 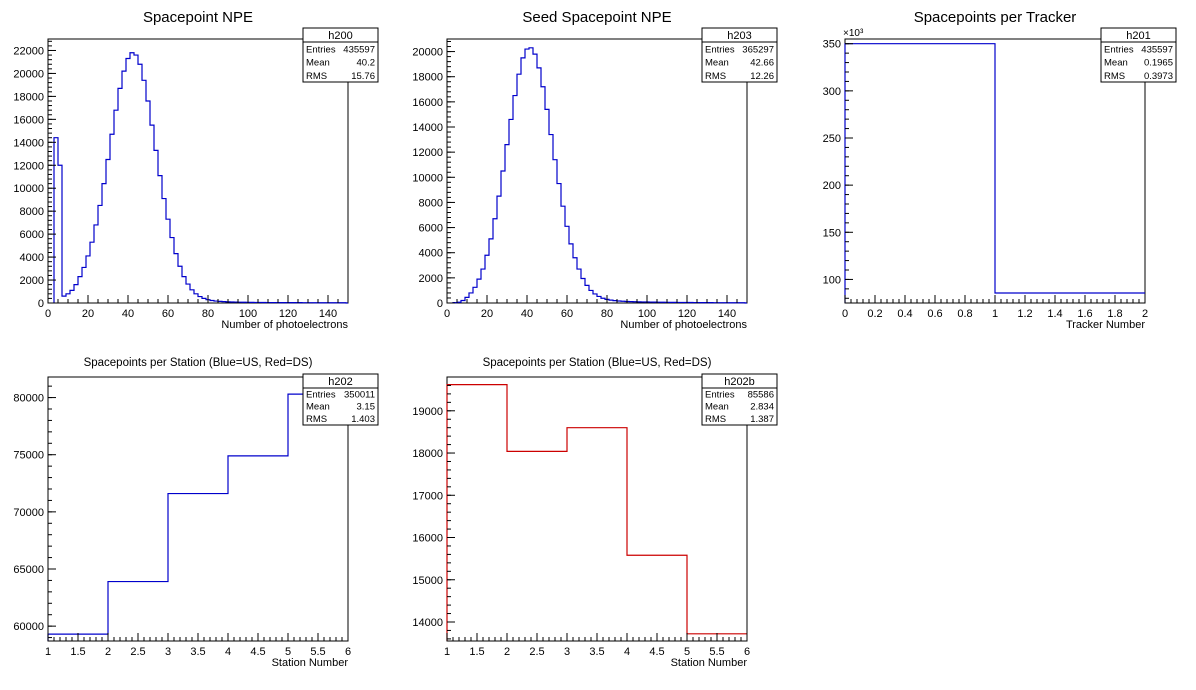 I want to click on y-tick-label: 8000, so click(x=431, y=203).